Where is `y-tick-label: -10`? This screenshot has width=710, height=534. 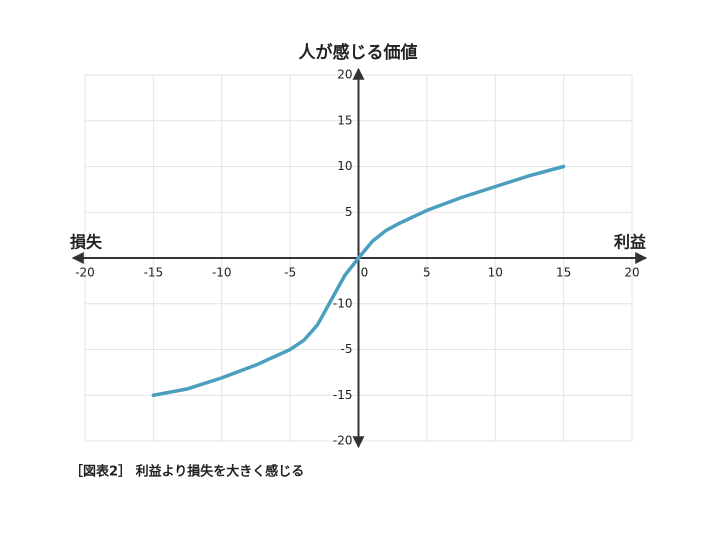
y-tick-label: -10 is located at coordinates (343, 303).